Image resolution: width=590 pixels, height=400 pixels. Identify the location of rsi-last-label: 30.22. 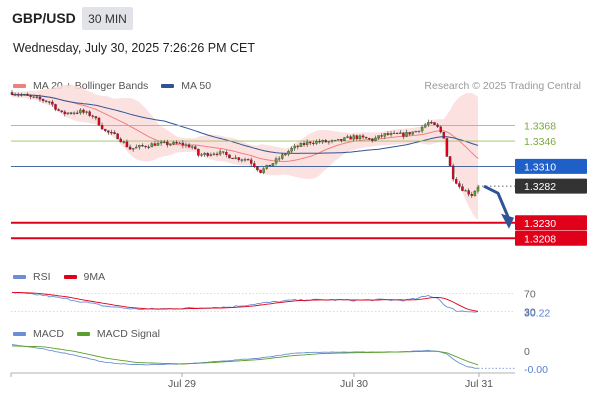
(537, 313).